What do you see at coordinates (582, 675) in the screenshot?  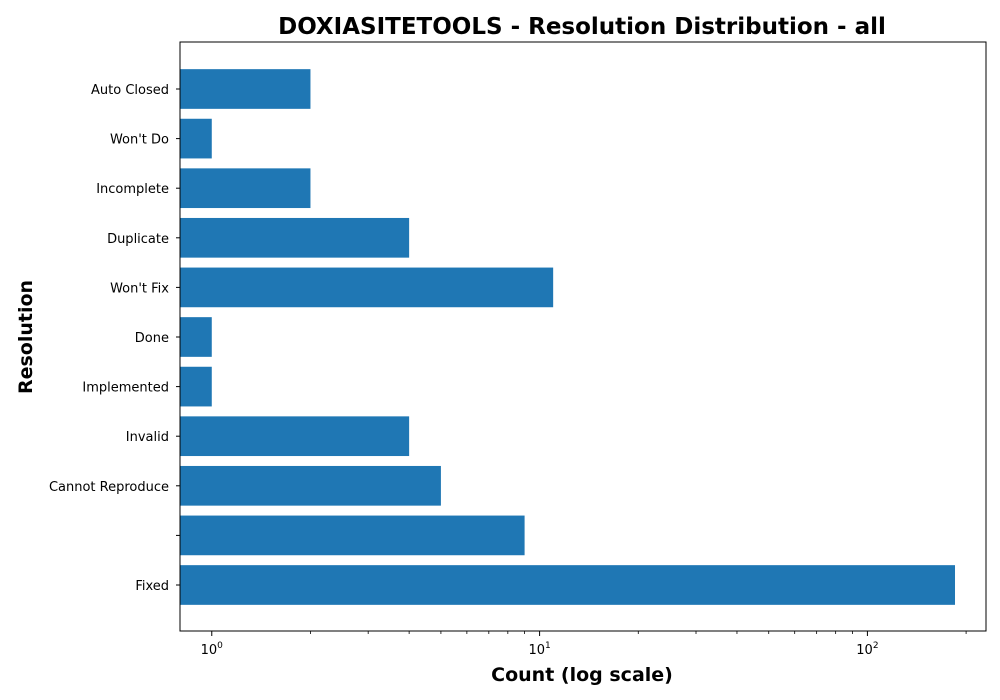 I see `x-axis-label: Count (log scale)` at bounding box center [582, 675].